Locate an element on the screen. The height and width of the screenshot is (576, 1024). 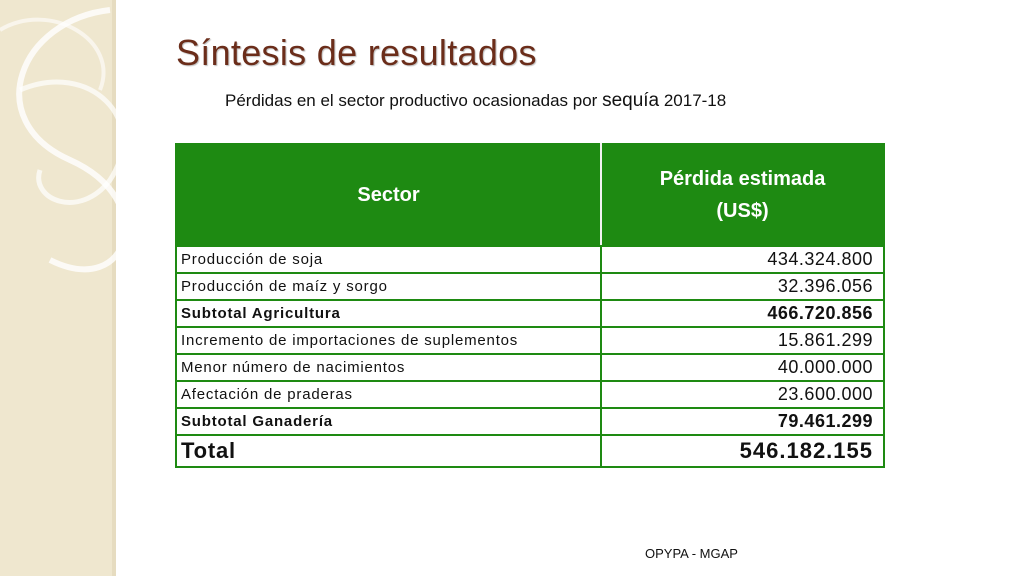
row-value: 23.600.000 is located at coordinates (742, 394).